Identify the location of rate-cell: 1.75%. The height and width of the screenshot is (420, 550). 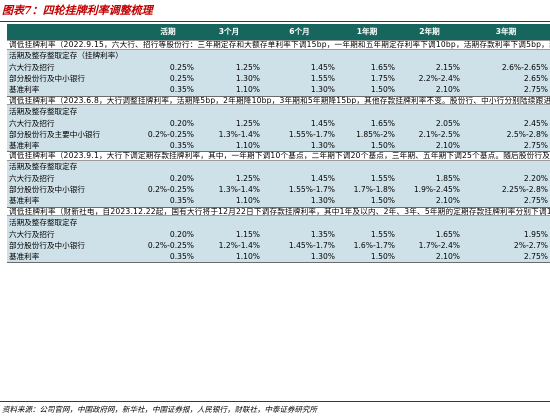
(367, 79).